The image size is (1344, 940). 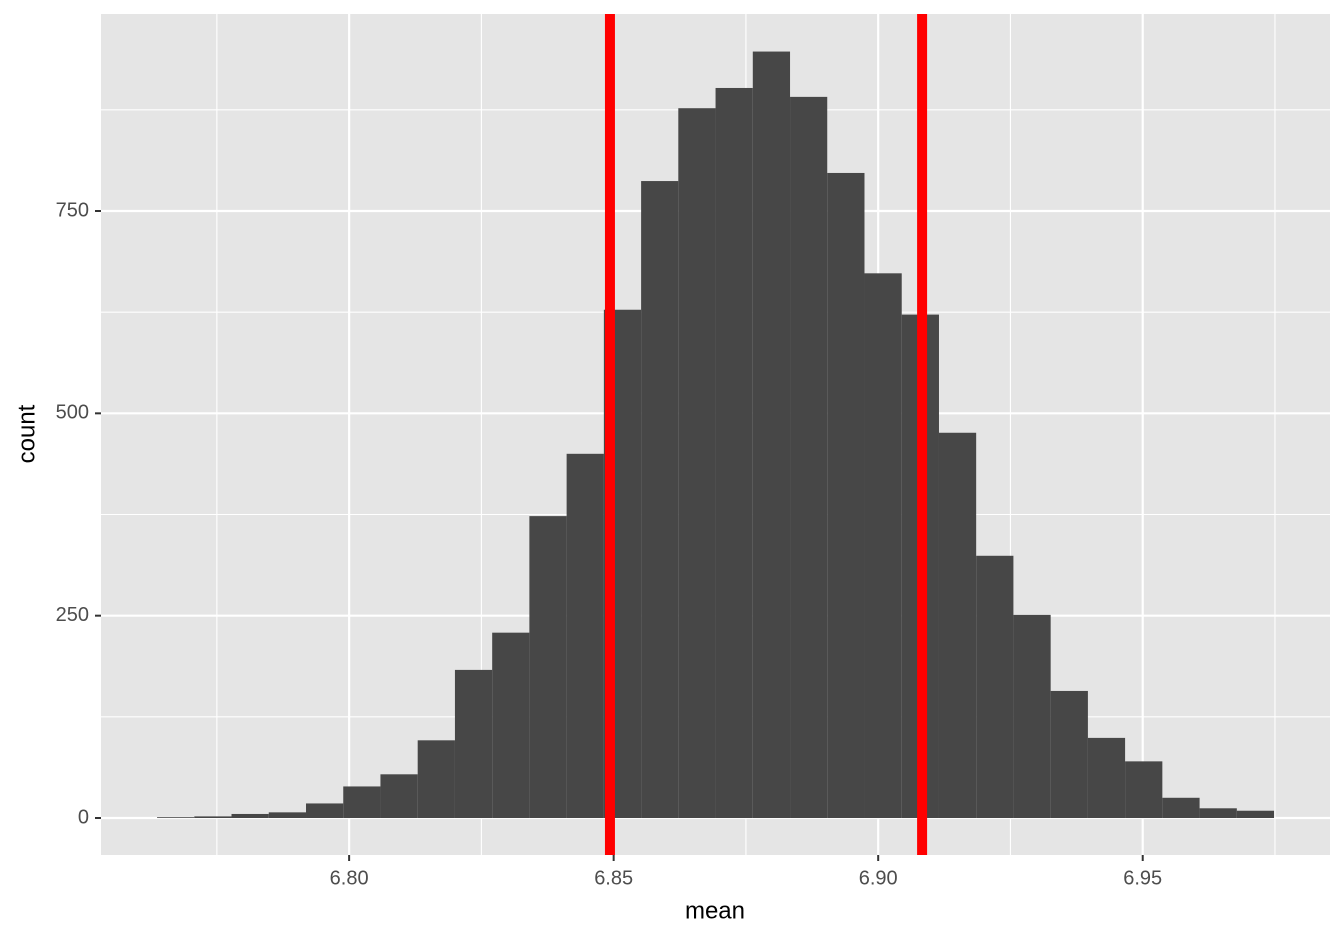 What do you see at coordinates (83, 817) in the screenshot?
I see `y-tick-label: 0` at bounding box center [83, 817].